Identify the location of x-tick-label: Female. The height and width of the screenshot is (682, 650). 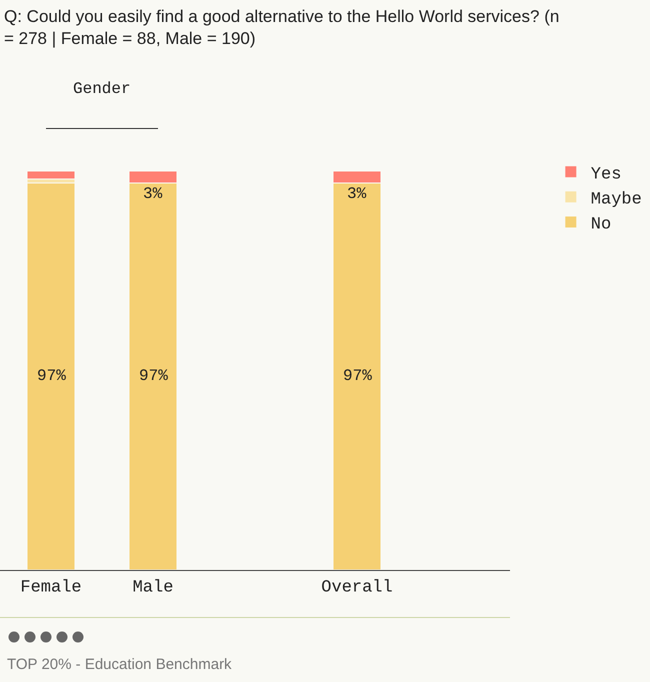
(51, 588).